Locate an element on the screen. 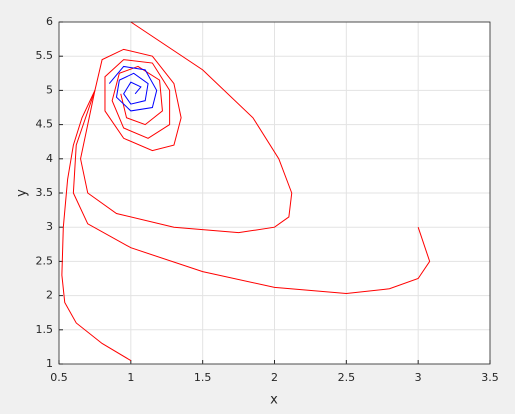 This screenshot has height=414, width=515. x-tick-label: 0.5 is located at coordinates (59, 377).